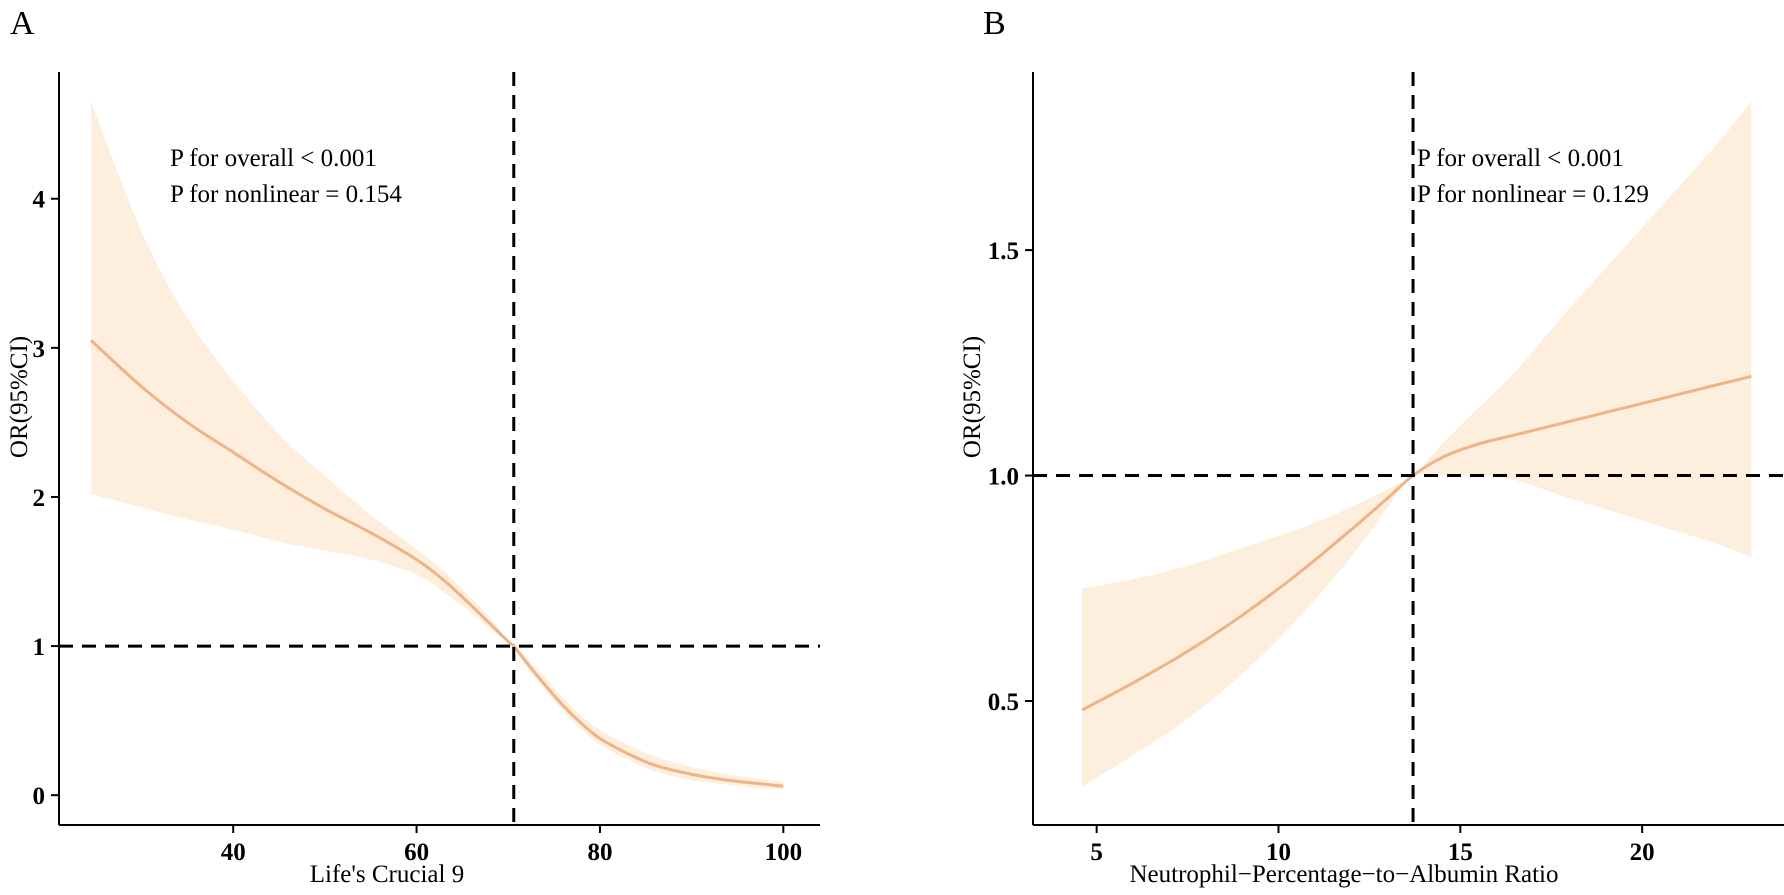 This screenshot has height=895, width=1784. What do you see at coordinates (1003, 251) in the screenshot?
I see `panel-b-y-tick-label: 1.5` at bounding box center [1003, 251].